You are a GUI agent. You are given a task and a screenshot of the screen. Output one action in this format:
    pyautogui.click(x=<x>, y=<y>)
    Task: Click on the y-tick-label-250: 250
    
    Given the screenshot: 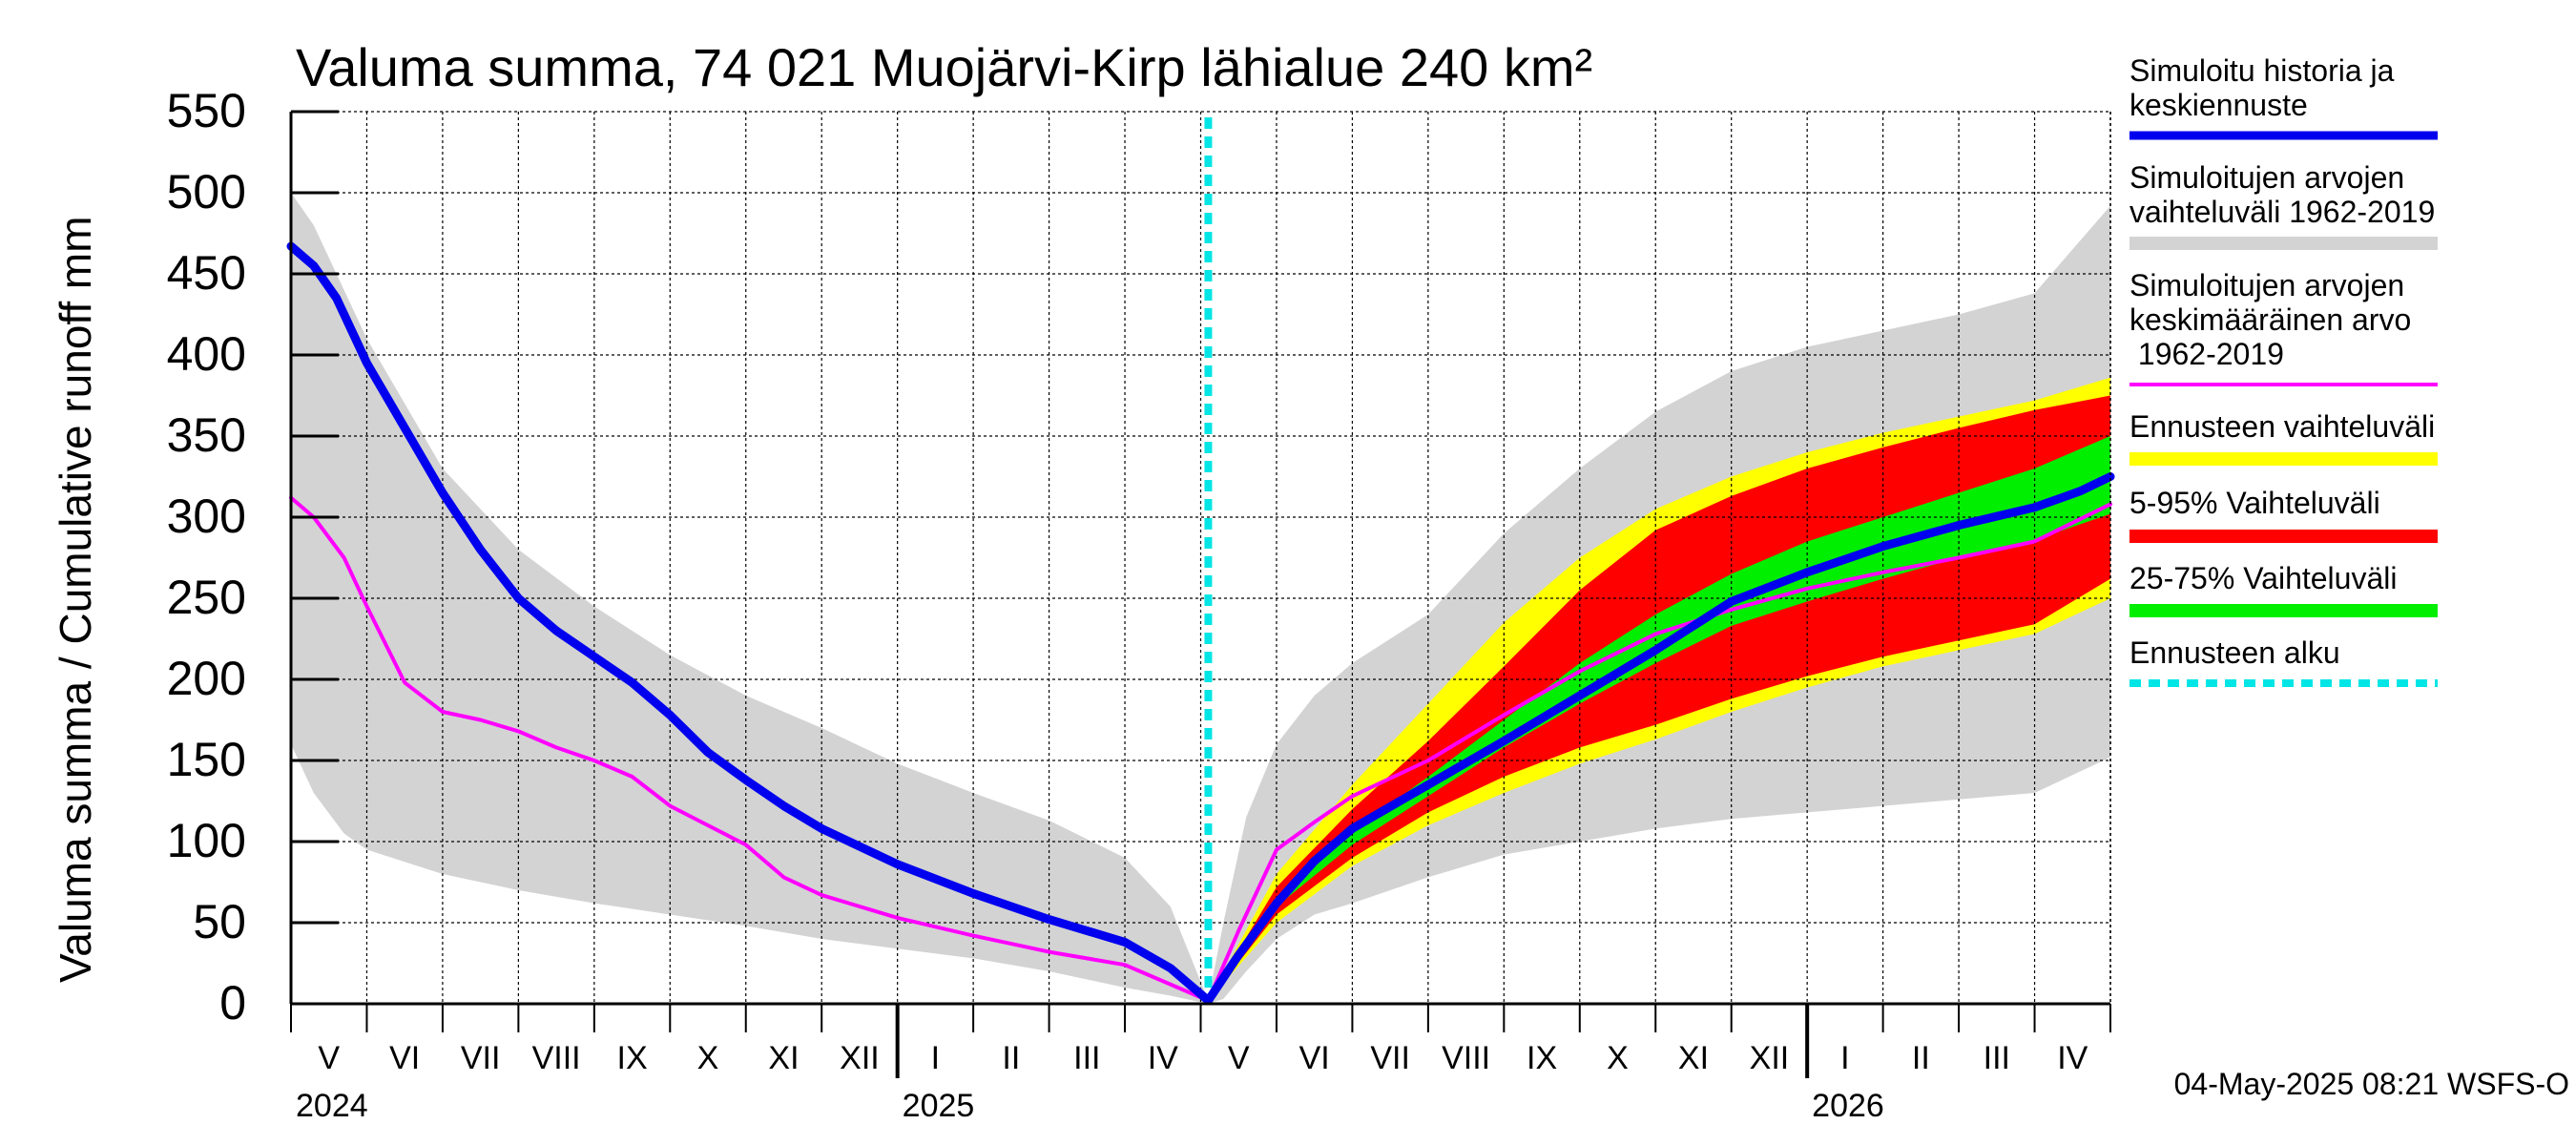 What is the action you would take?
    pyautogui.click(x=206, y=598)
    